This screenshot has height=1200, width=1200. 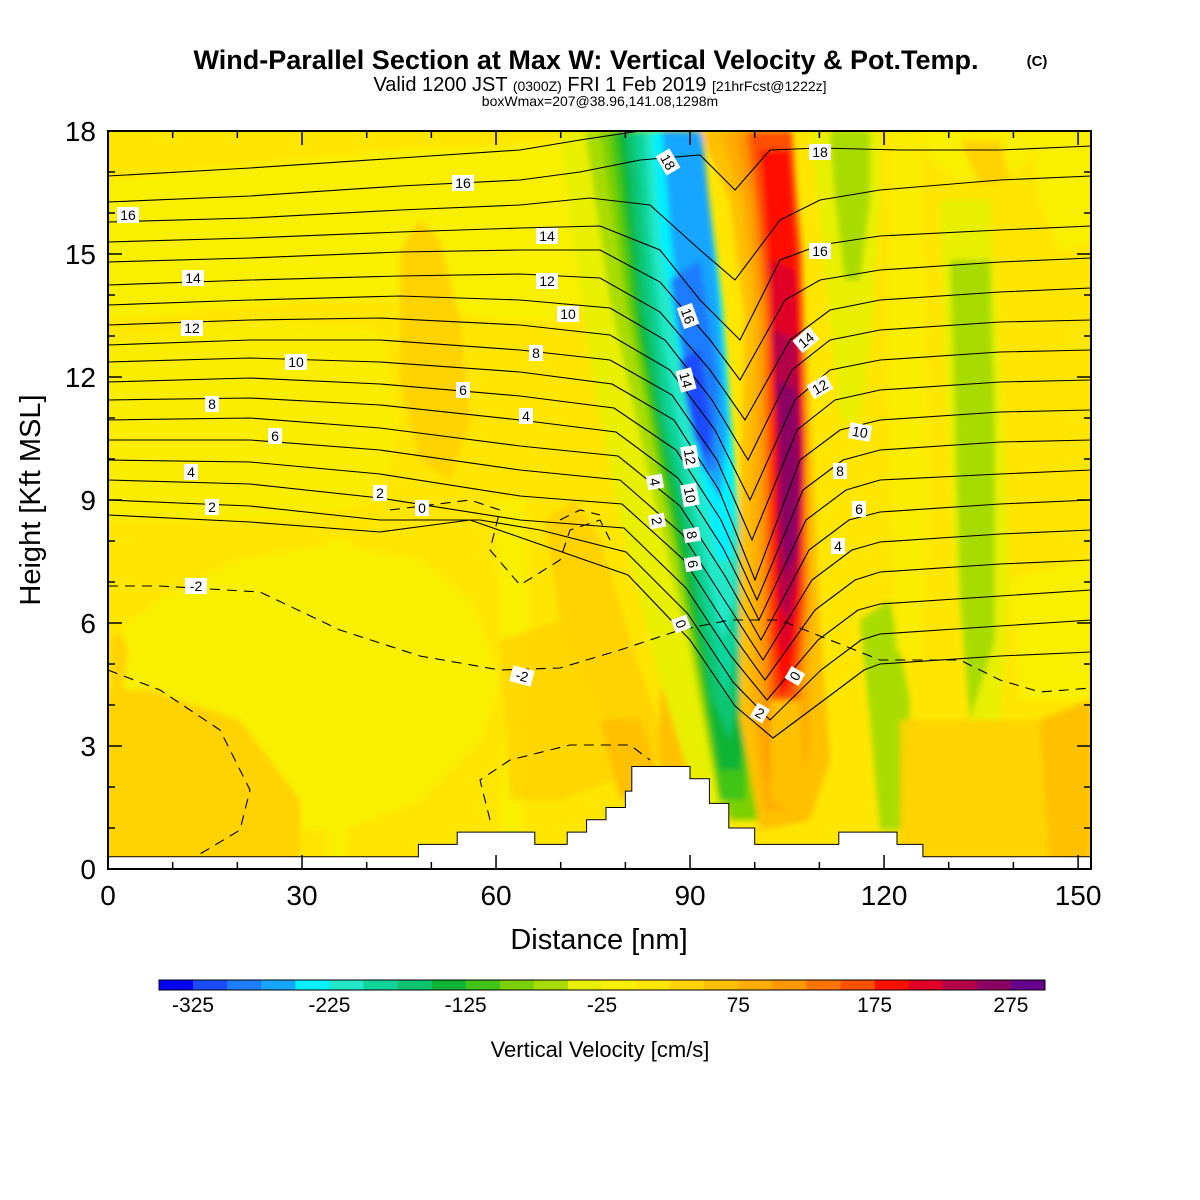 I want to click on x-axis-label: Distance [nm], so click(x=598, y=940).